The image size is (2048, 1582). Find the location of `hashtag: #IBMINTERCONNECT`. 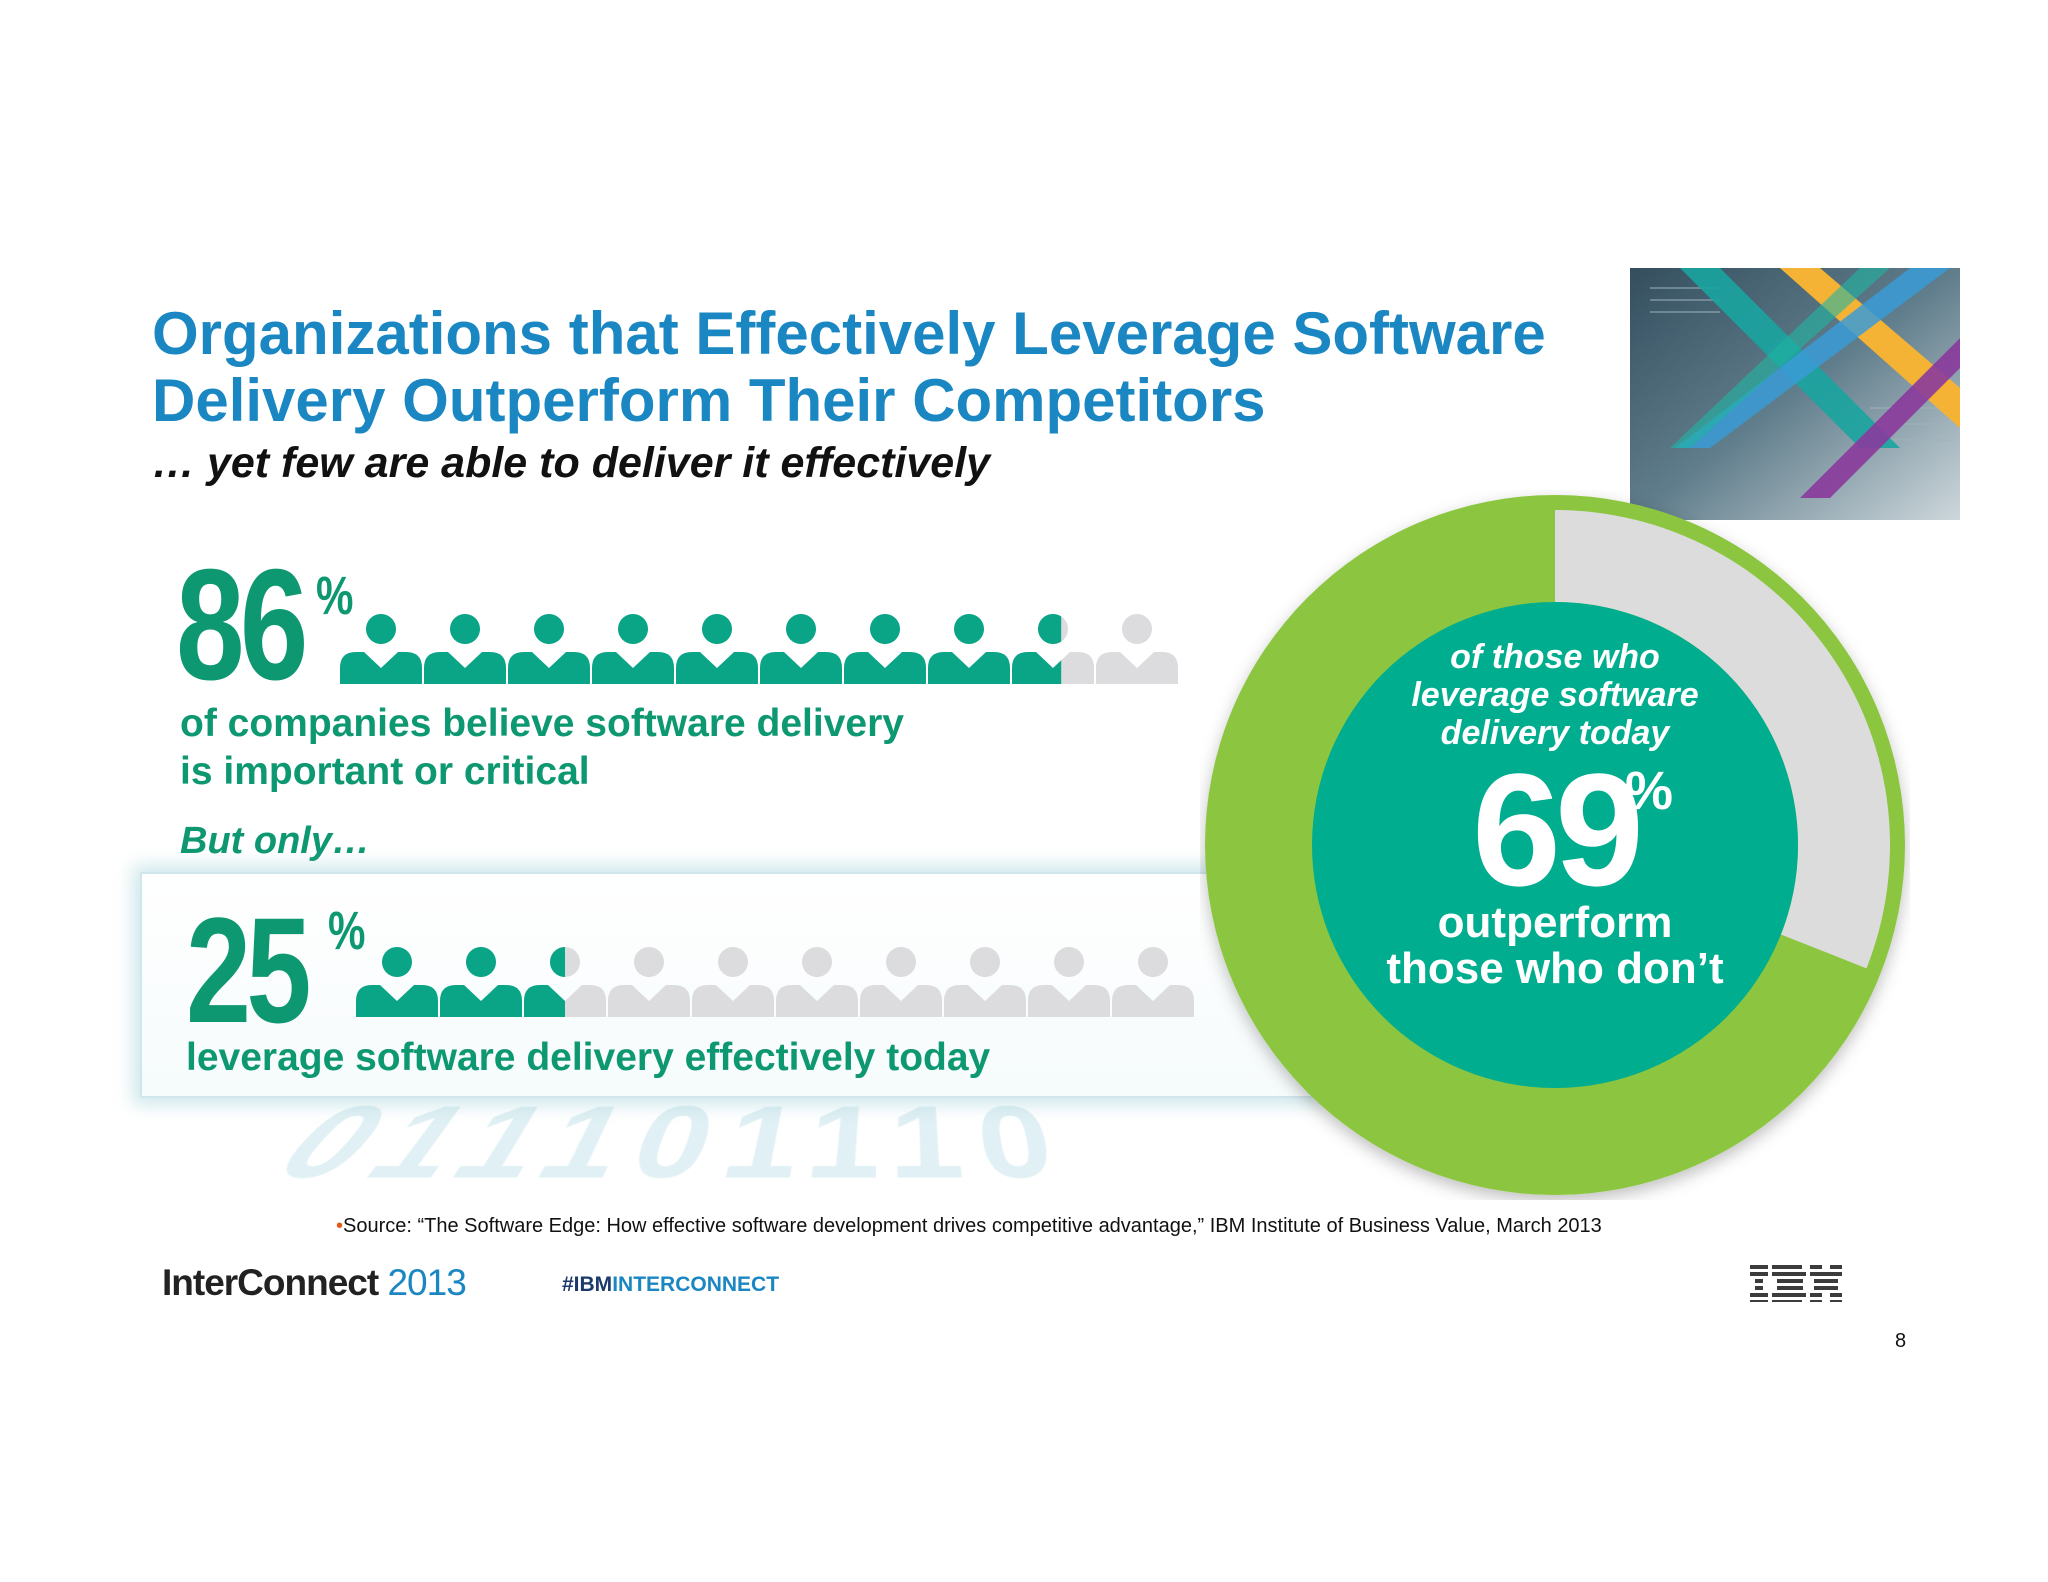

hashtag: #IBMINTERCONNECT is located at coordinates (670, 1285).